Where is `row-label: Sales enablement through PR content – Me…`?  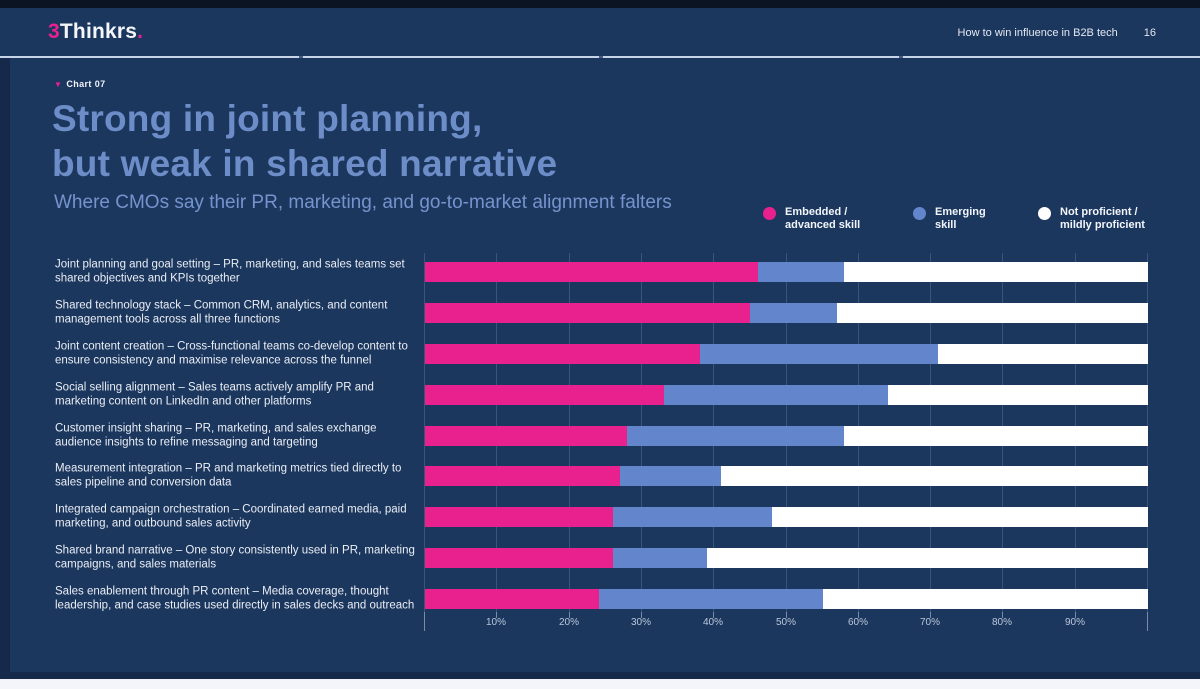 row-label: Sales enablement through PR content – Me… is located at coordinates (235, 598).